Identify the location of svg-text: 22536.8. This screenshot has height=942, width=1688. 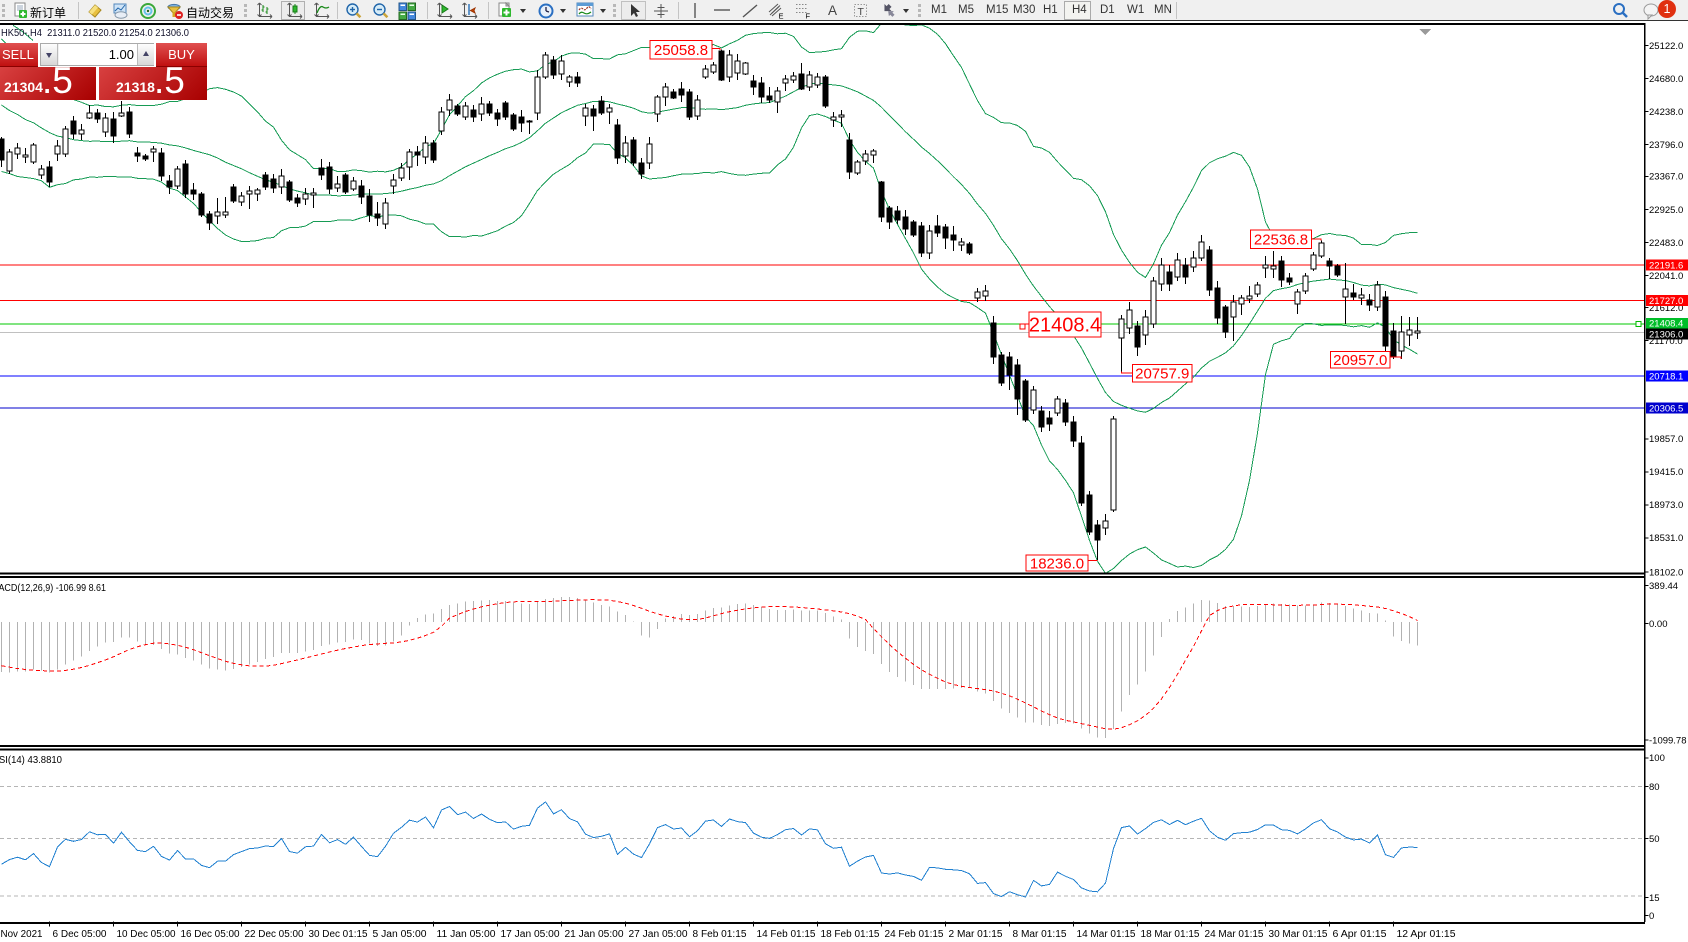
(1281, 240).